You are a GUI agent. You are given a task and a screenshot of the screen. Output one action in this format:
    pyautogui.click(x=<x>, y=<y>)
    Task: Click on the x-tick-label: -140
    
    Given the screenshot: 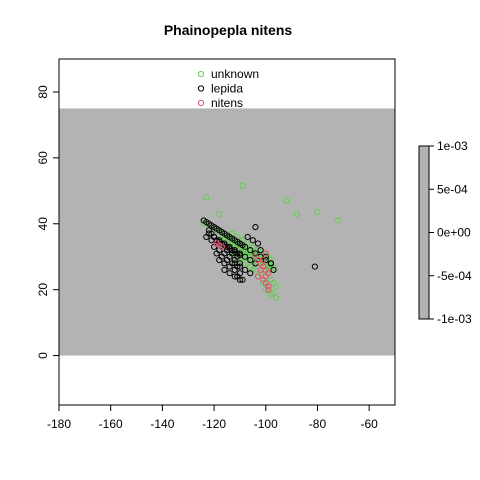 What is the action you would take?
    pyautogui.click(x=162, y=424)
    